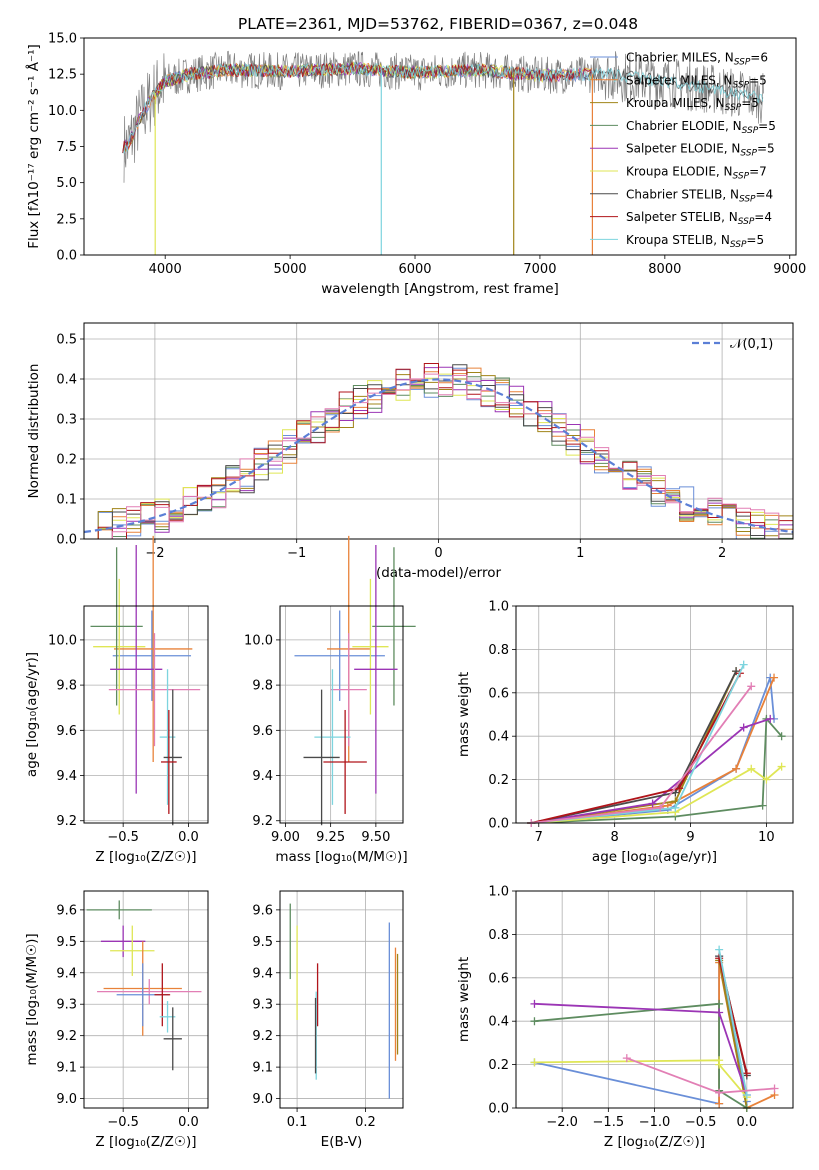  I want to click on legend-model-name: Kroupa STELIB, N, so click(678, 240).